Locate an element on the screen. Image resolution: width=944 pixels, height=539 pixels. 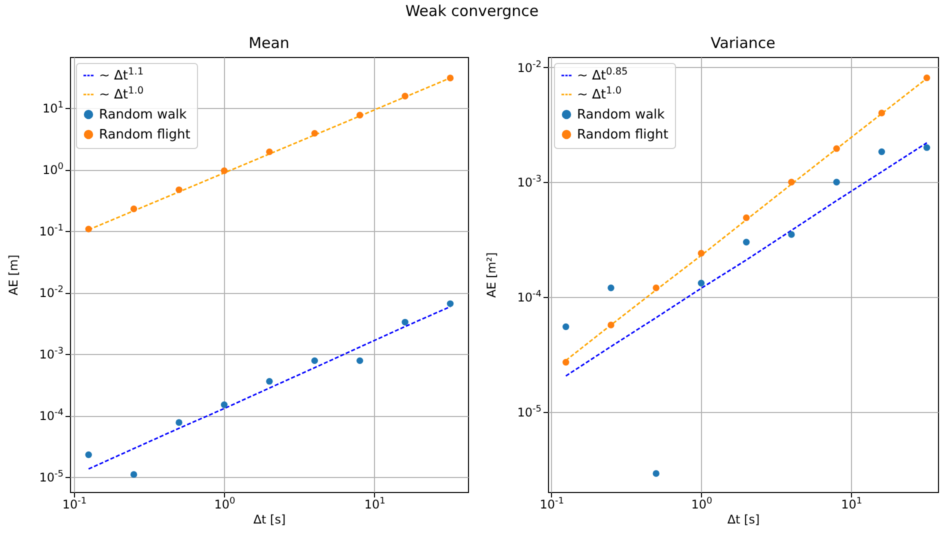
legend-label: ∼ Δt$^{0.85}$ is located at coordinates (602, 75).